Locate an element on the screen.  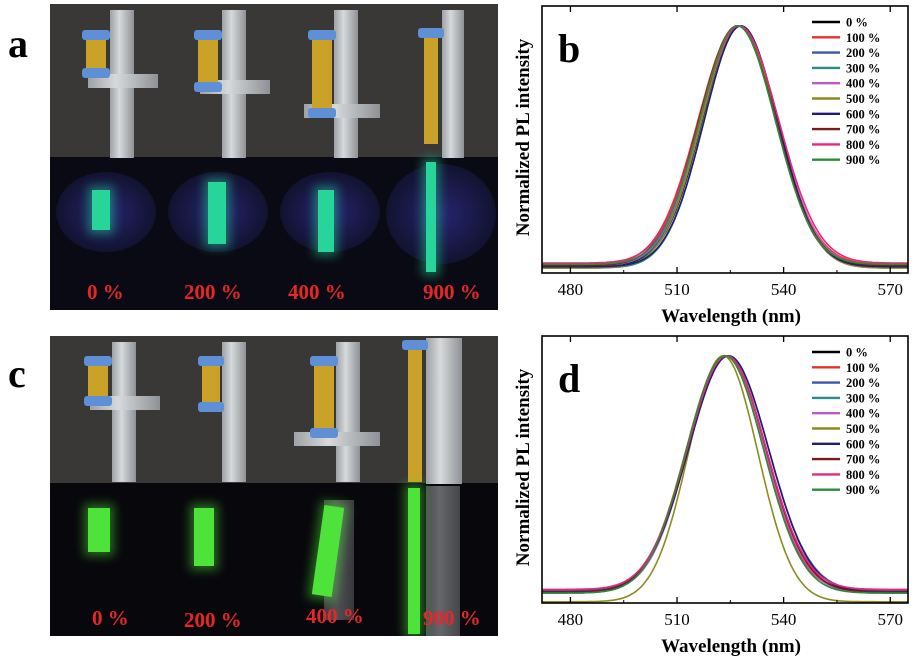
panel-letter-b: b is located at coordinates (569, 48).